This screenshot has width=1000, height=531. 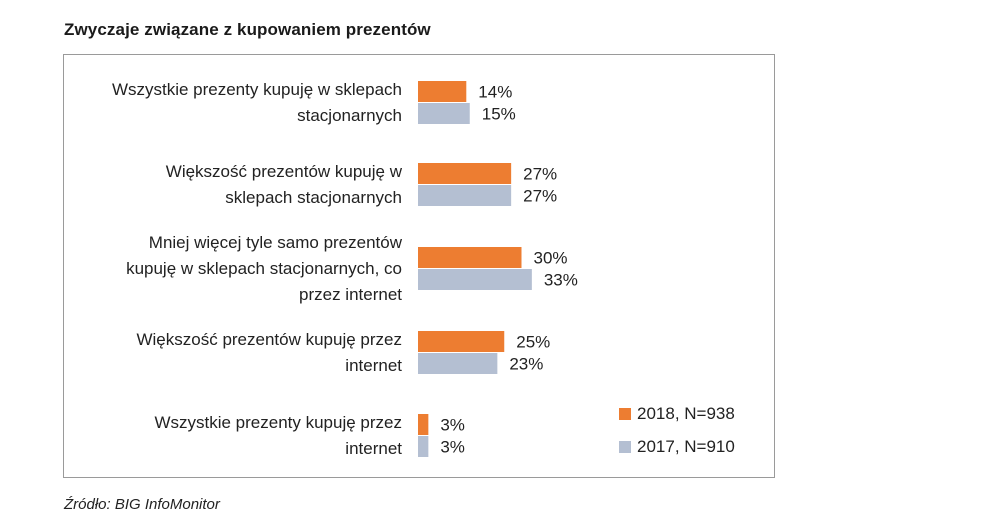 What do you see at coordinates (278, 422) in the screenshot?
I see `category-label-line: Wszystkie prezenty kupuję przez` at bounding box center [278, 422].